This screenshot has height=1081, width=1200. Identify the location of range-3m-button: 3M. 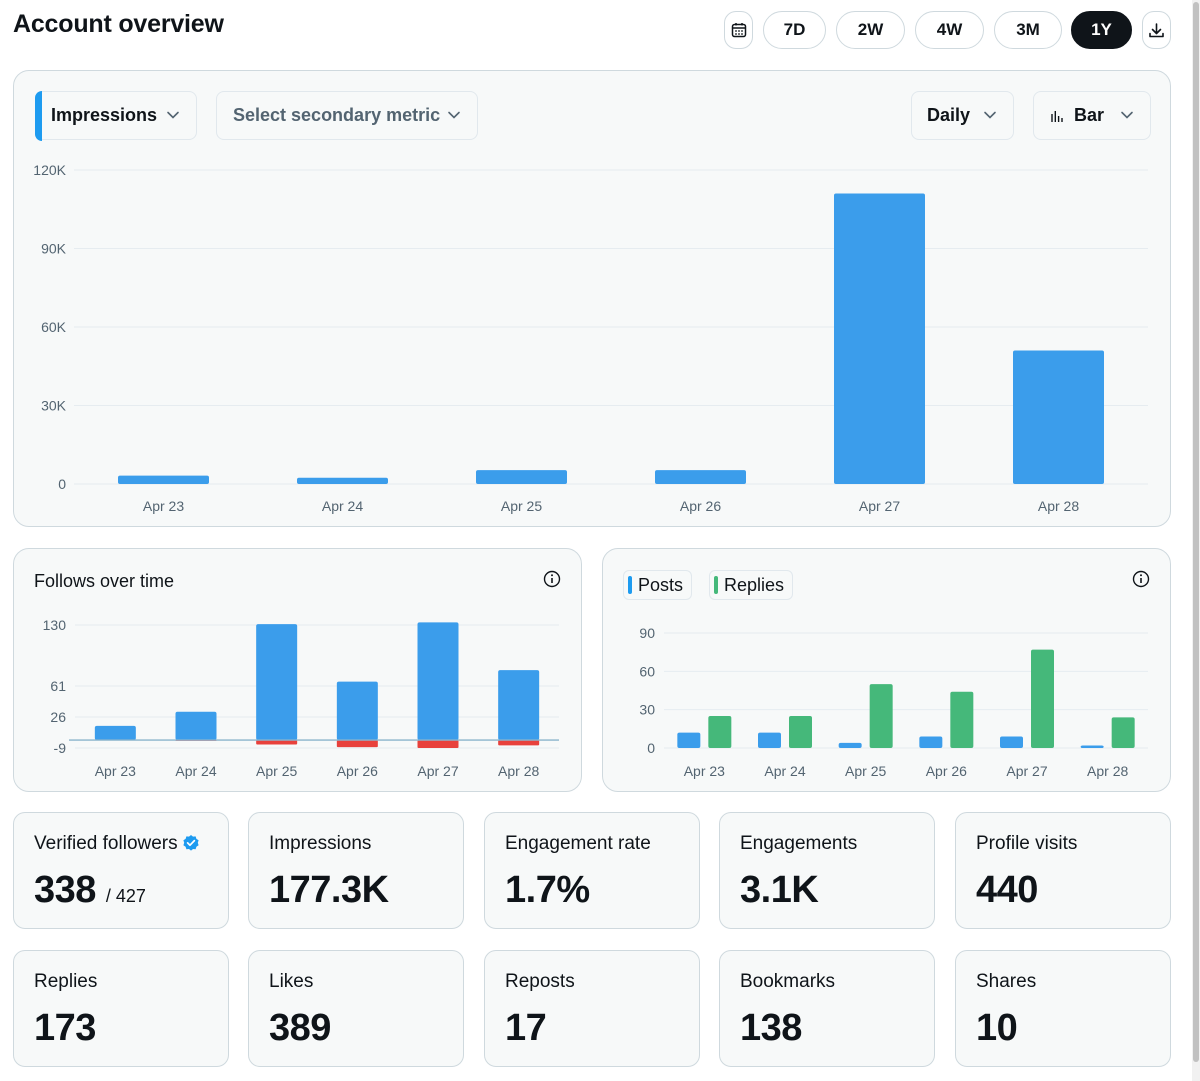
(1028, 30).